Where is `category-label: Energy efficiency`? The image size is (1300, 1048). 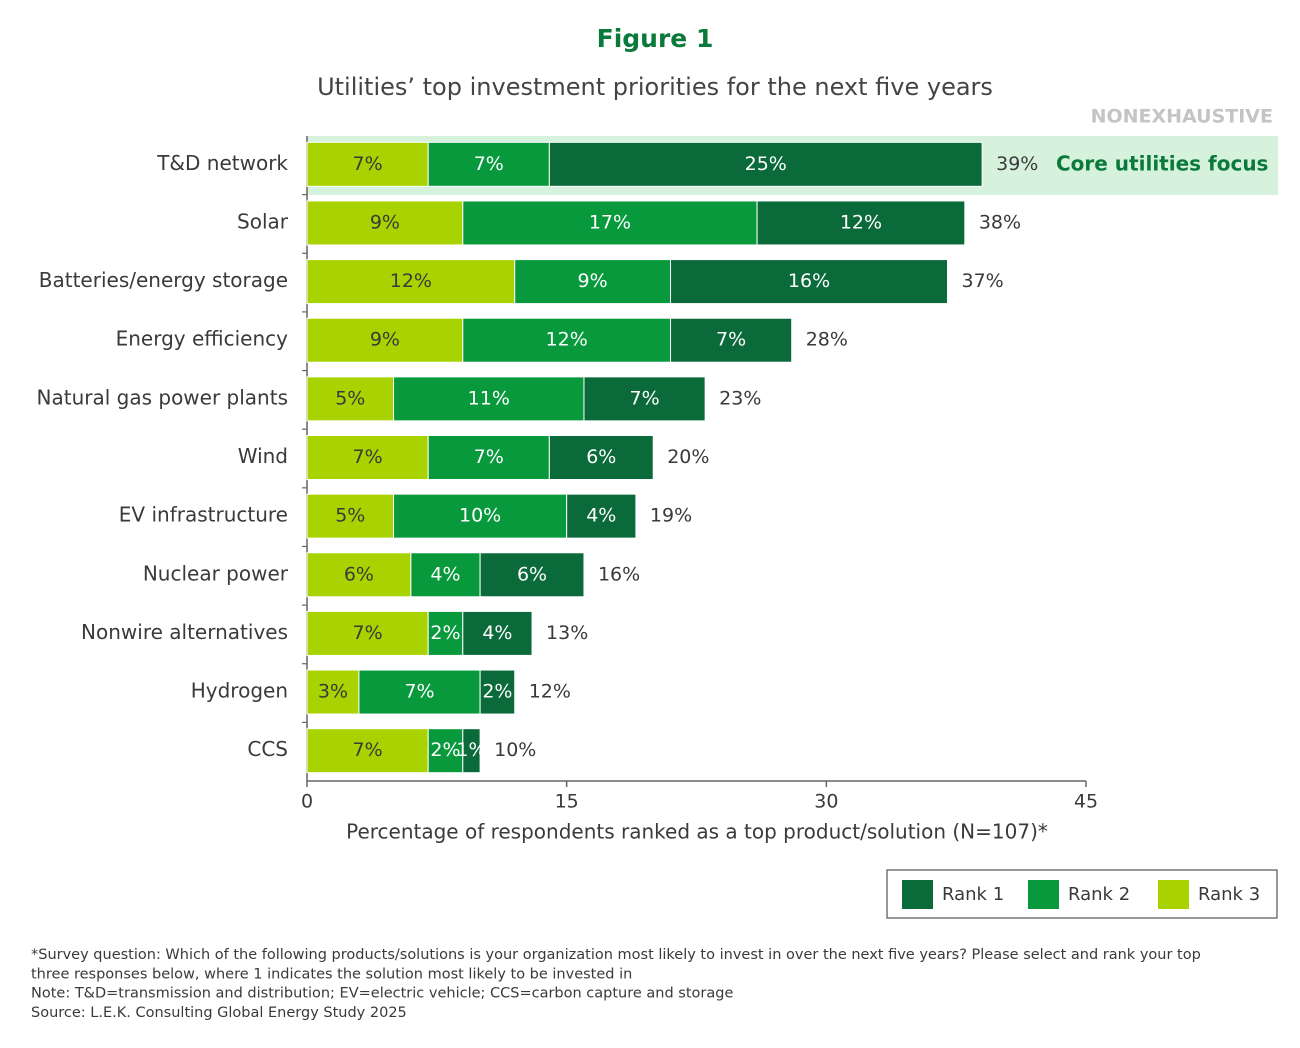 category-label: Energy efficiency is located at coordinates (202, 339).